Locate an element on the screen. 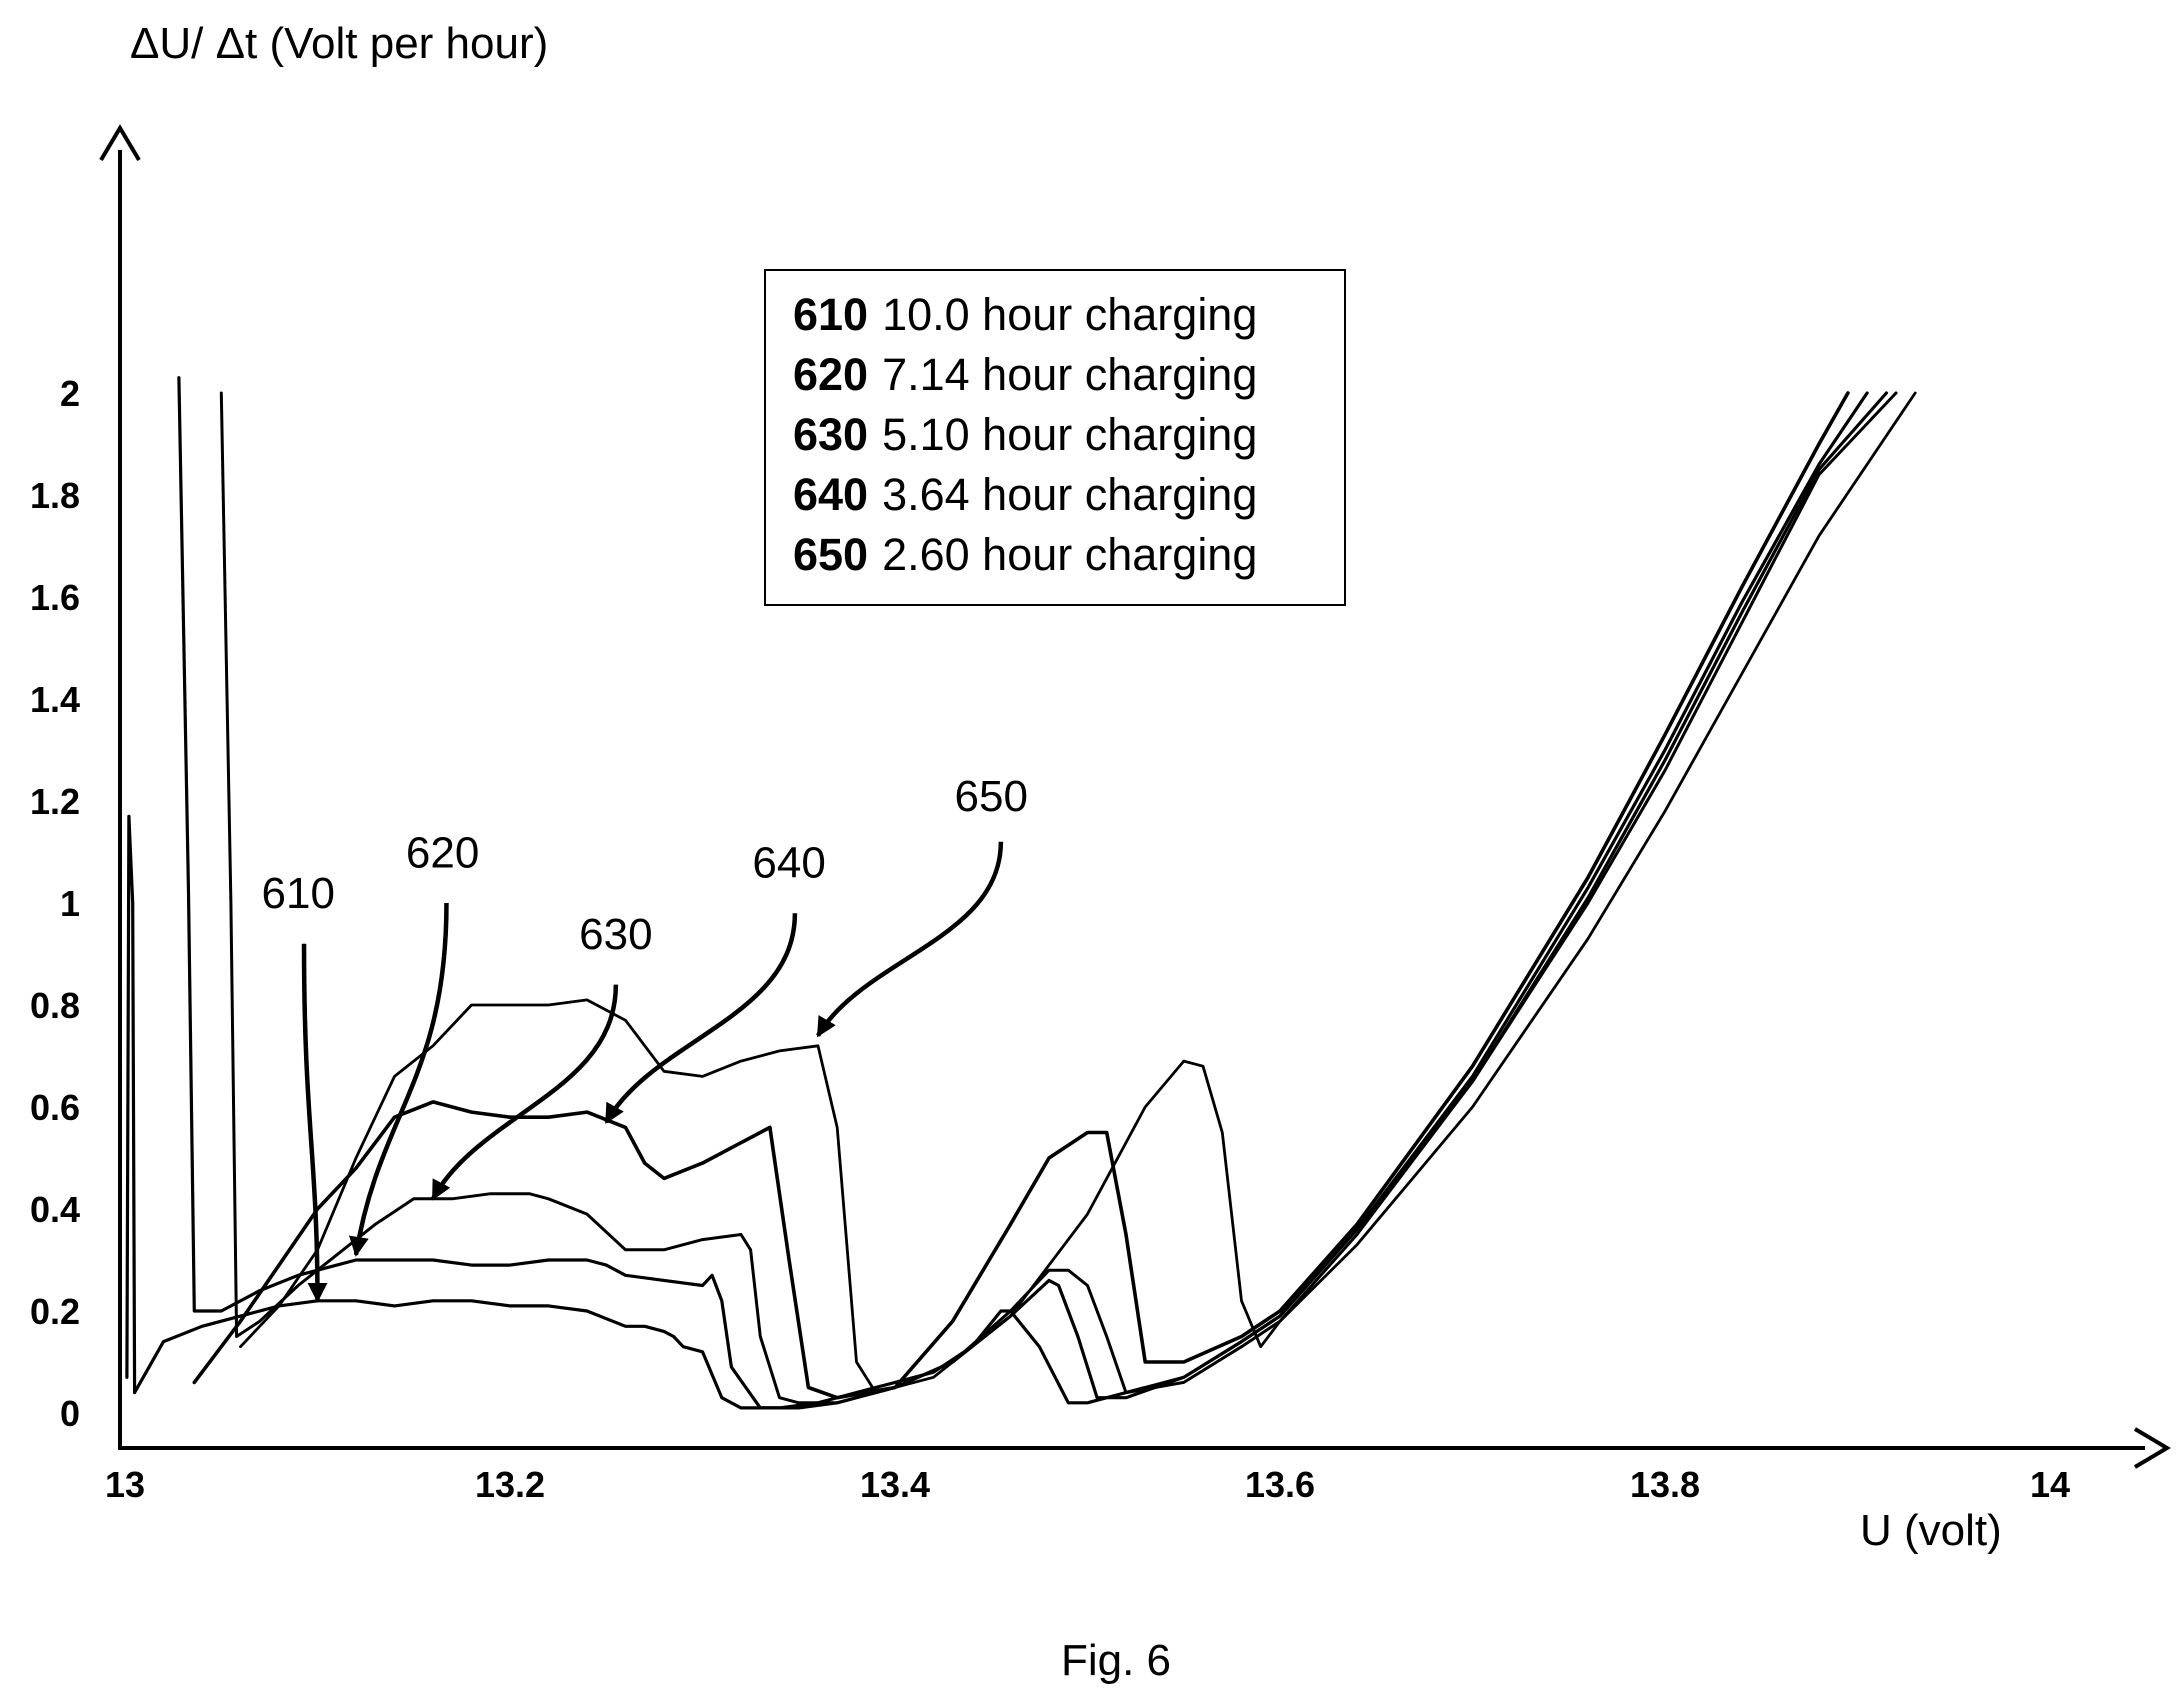 The width and height of the screenshot is (2180, 1705). y-tick-label-1-6: 1.6 is located at coordinates (55, 597).